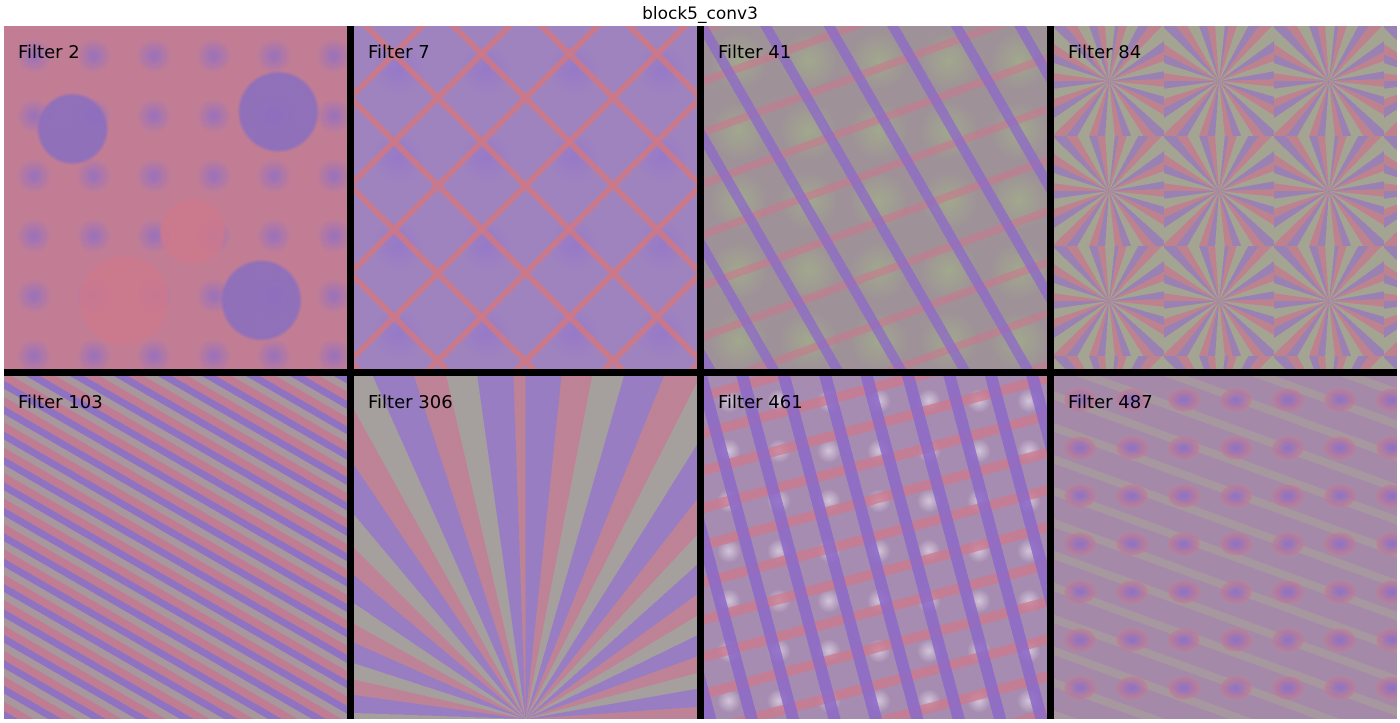  I want to click on filter-label: Filter 84, so click(1105, 52).